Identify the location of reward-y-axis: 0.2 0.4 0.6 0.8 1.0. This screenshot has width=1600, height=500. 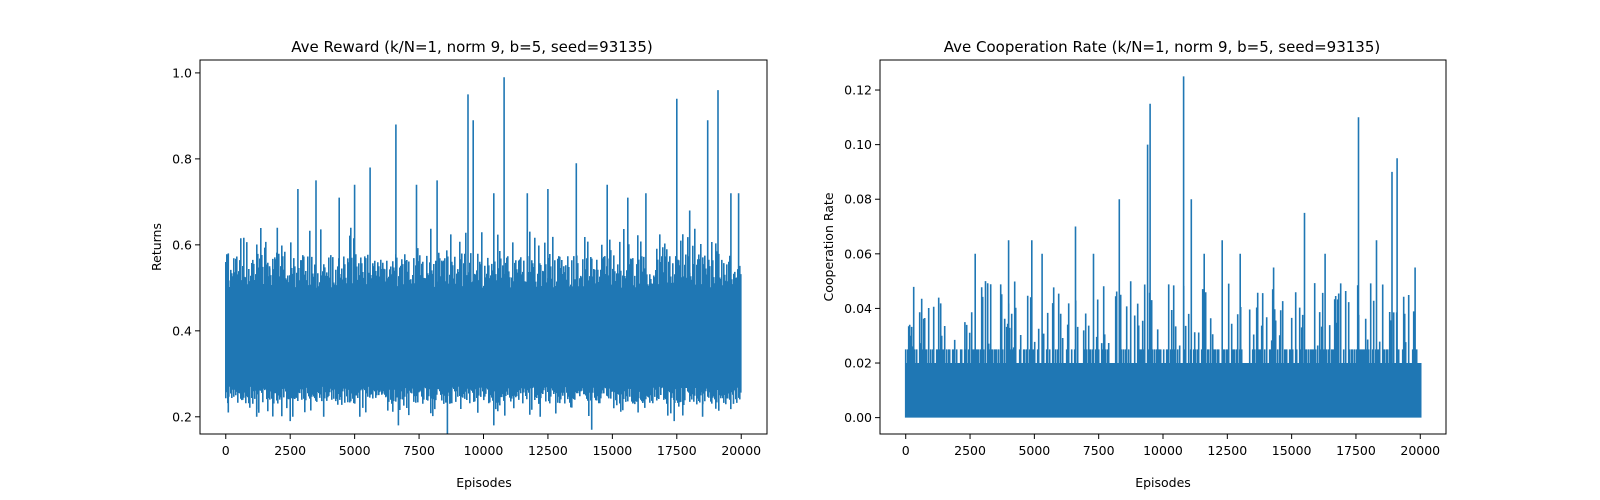
(186, 244).